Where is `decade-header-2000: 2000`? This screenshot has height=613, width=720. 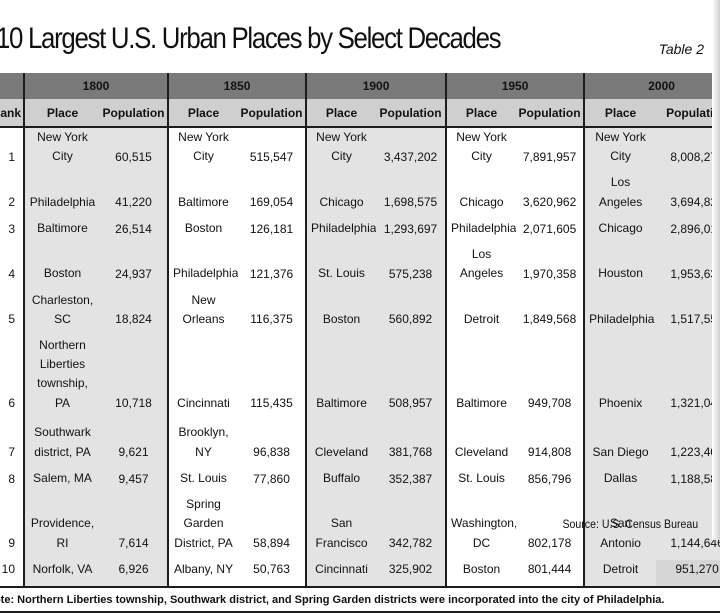 decade-header-2000: 2000 is located at coordinates (651, 86).